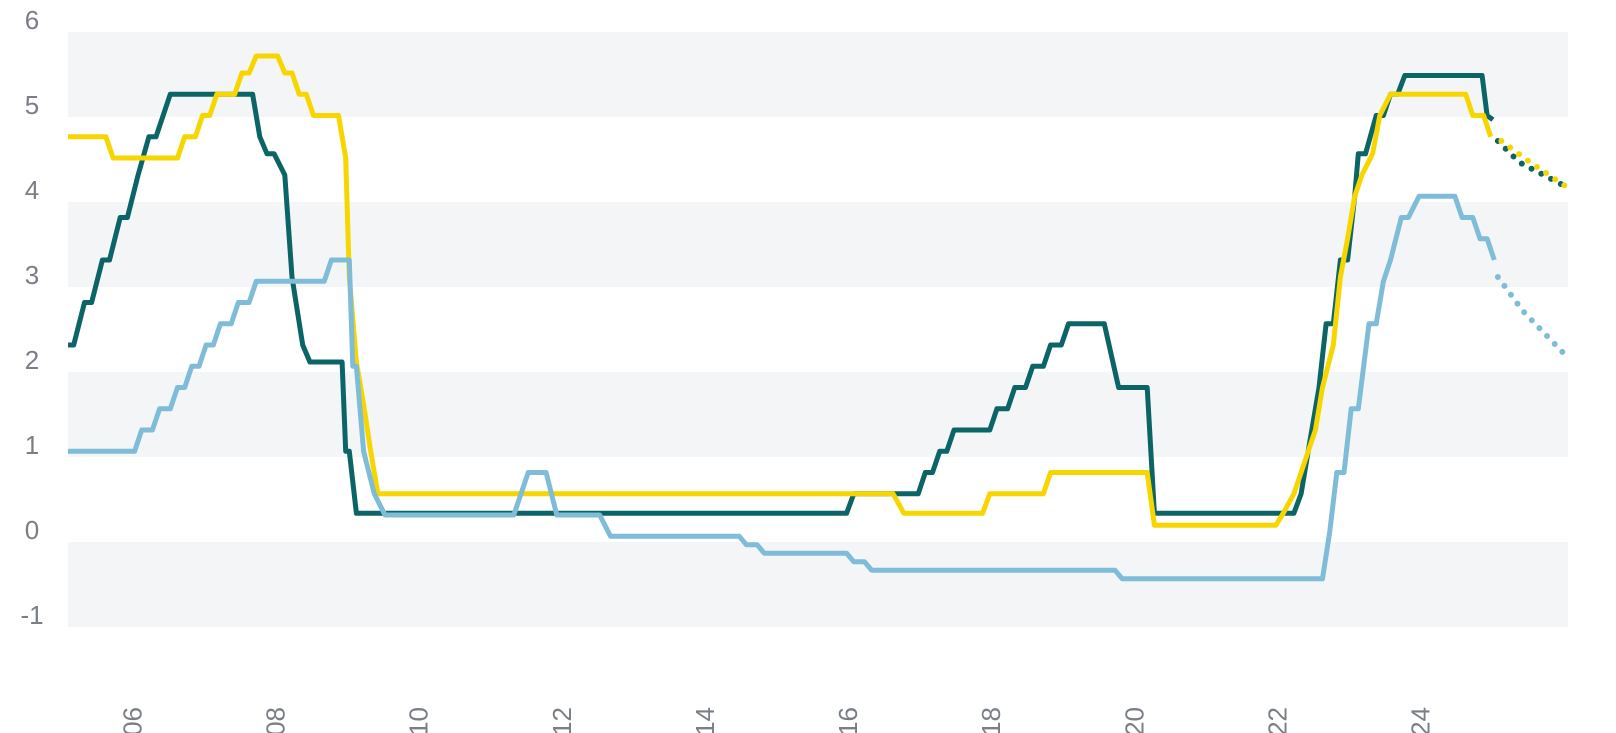 This screenshot has height=733, width=1616. What do you see at coordinates (32, 445) in the screenshot?
I see `y-tick-label: 1` at bounding box center [32, 445].